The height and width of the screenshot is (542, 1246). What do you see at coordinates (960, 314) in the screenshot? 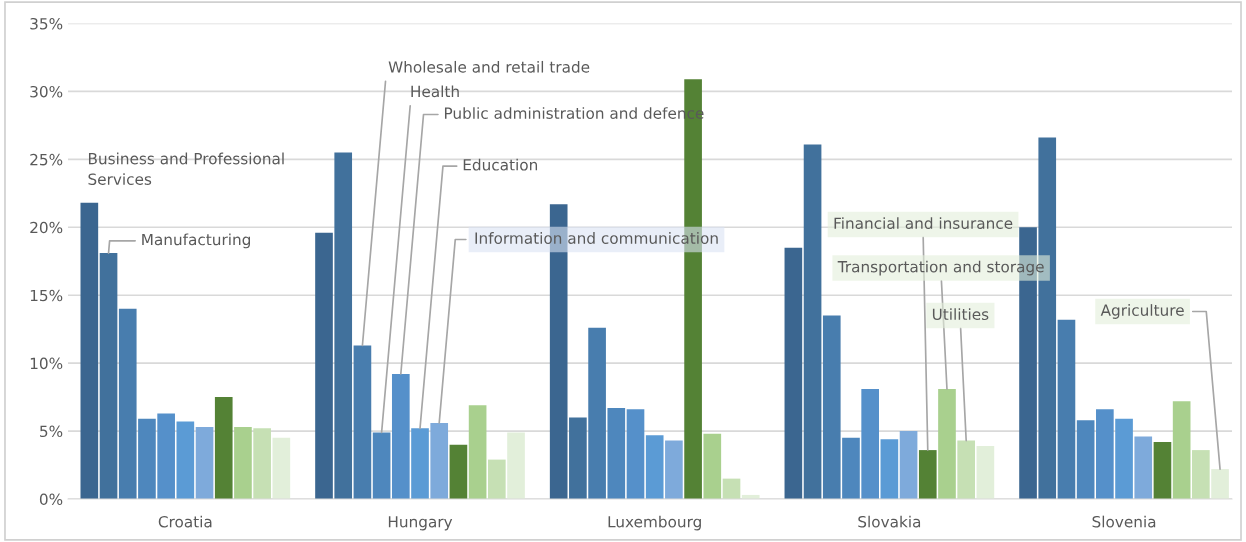
I see `text: Utilities` at bounding box center [960, 314].